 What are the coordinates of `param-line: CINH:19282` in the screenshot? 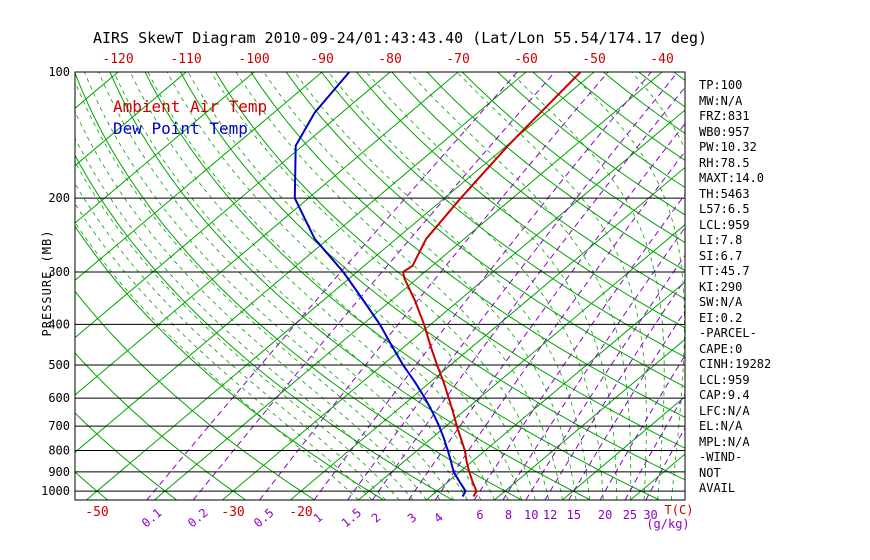 It's located at (735, 364).